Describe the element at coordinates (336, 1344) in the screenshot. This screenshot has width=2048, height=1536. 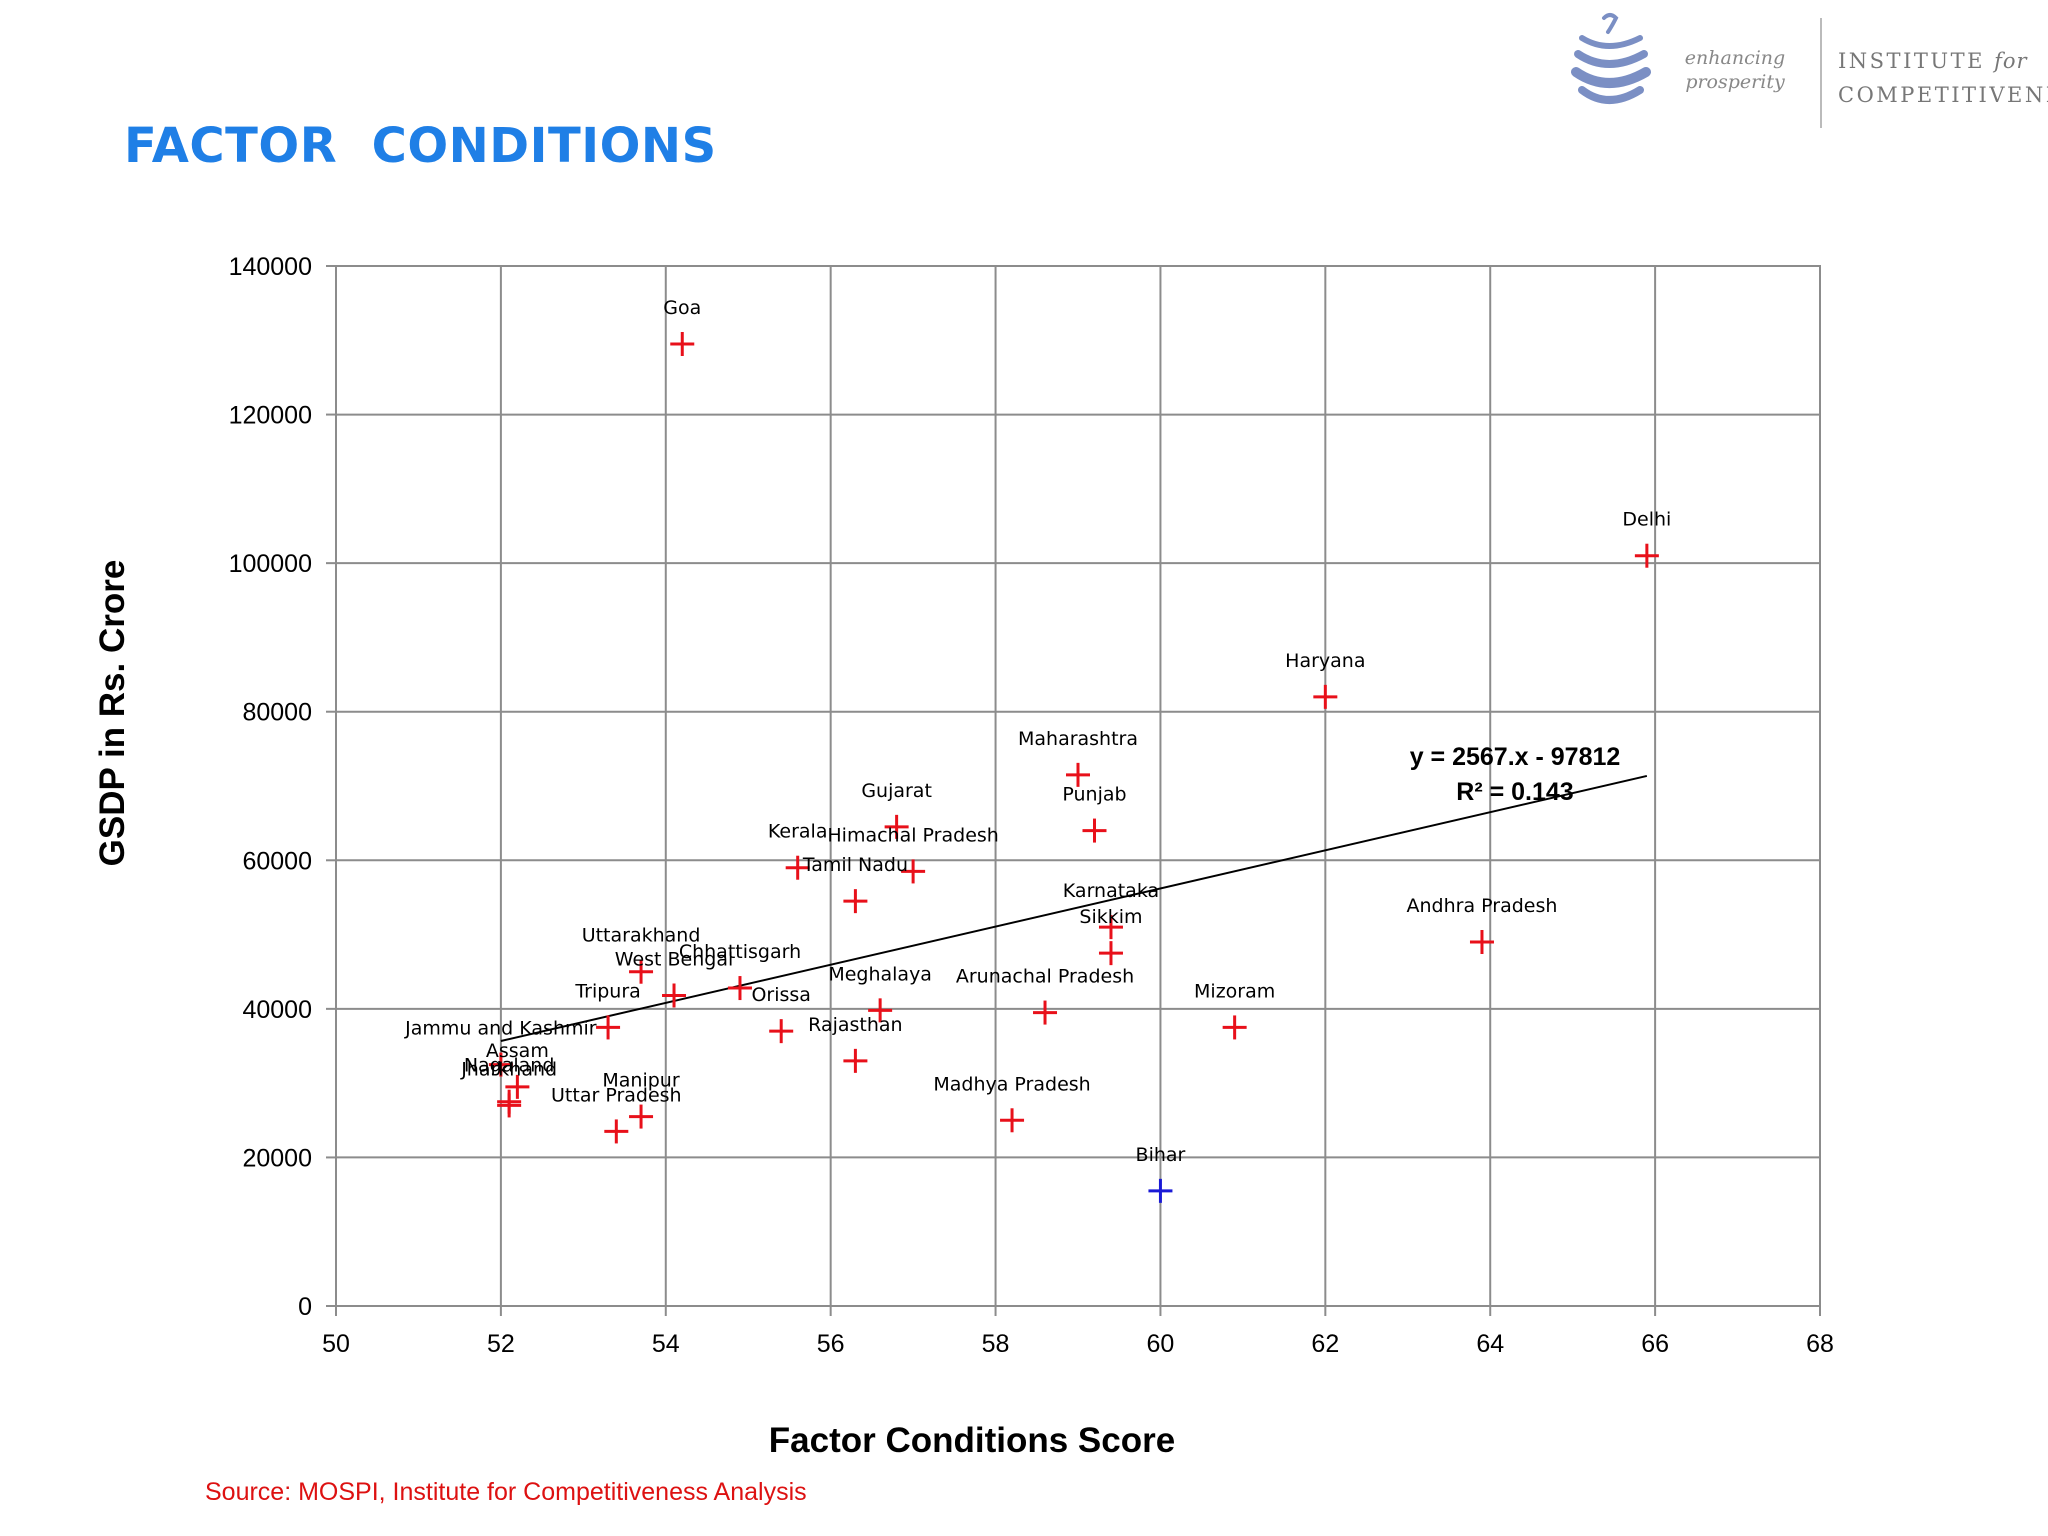
I see `x-tick-label: 50` at that location.